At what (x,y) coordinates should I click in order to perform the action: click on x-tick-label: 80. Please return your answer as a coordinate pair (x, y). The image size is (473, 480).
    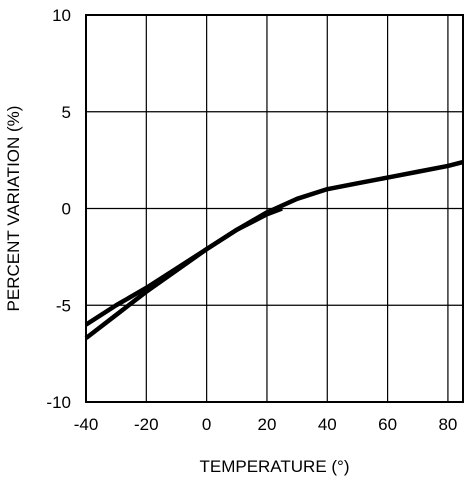
    Looking at the image, I should click on (447, 424).